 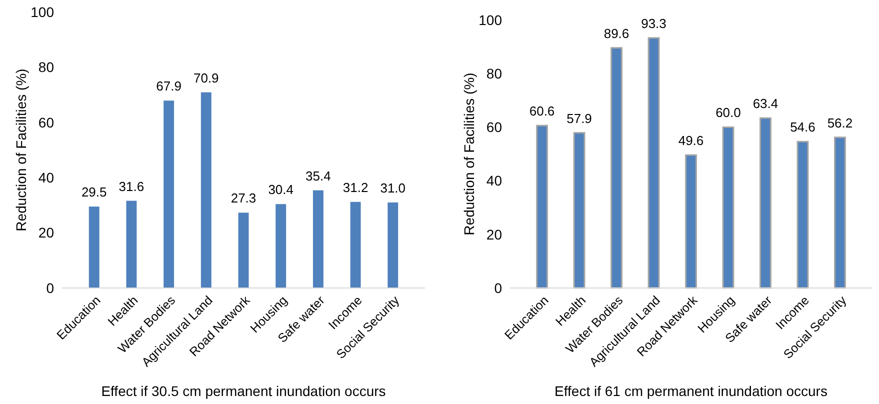 I want to click on data-label: 30.4, so click(x=281, y=190).